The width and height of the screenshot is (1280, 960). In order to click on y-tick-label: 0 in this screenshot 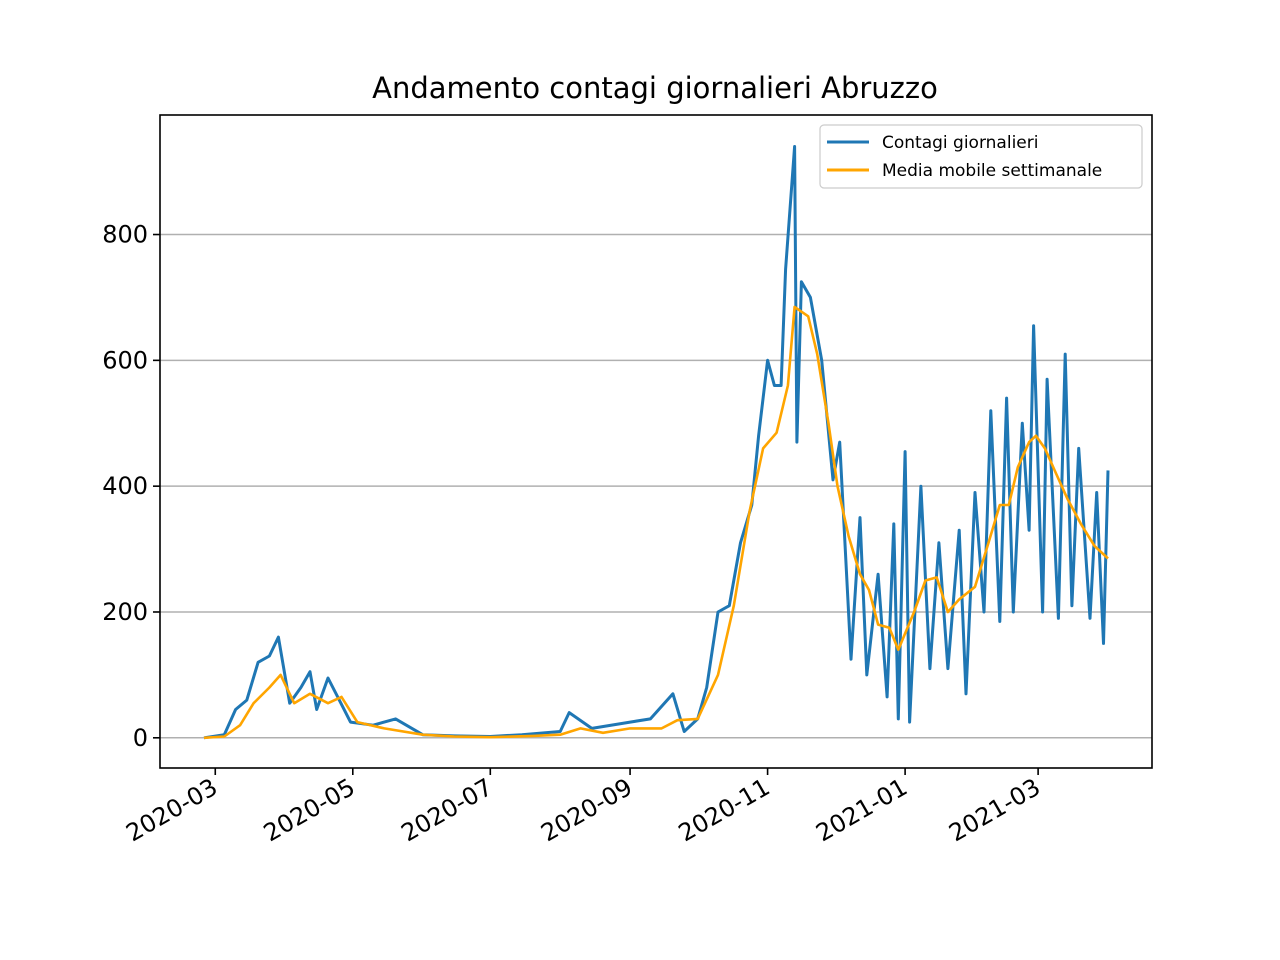, I will do `click(140, 738)`.